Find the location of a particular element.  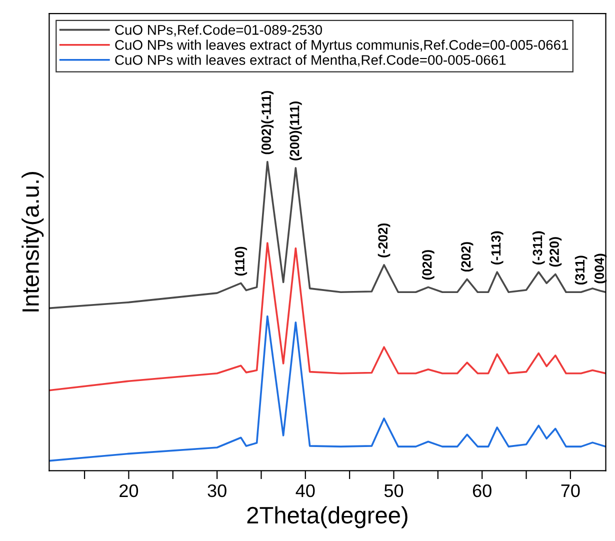

x-tick-label: 40 is located at coordinates (305, 491).